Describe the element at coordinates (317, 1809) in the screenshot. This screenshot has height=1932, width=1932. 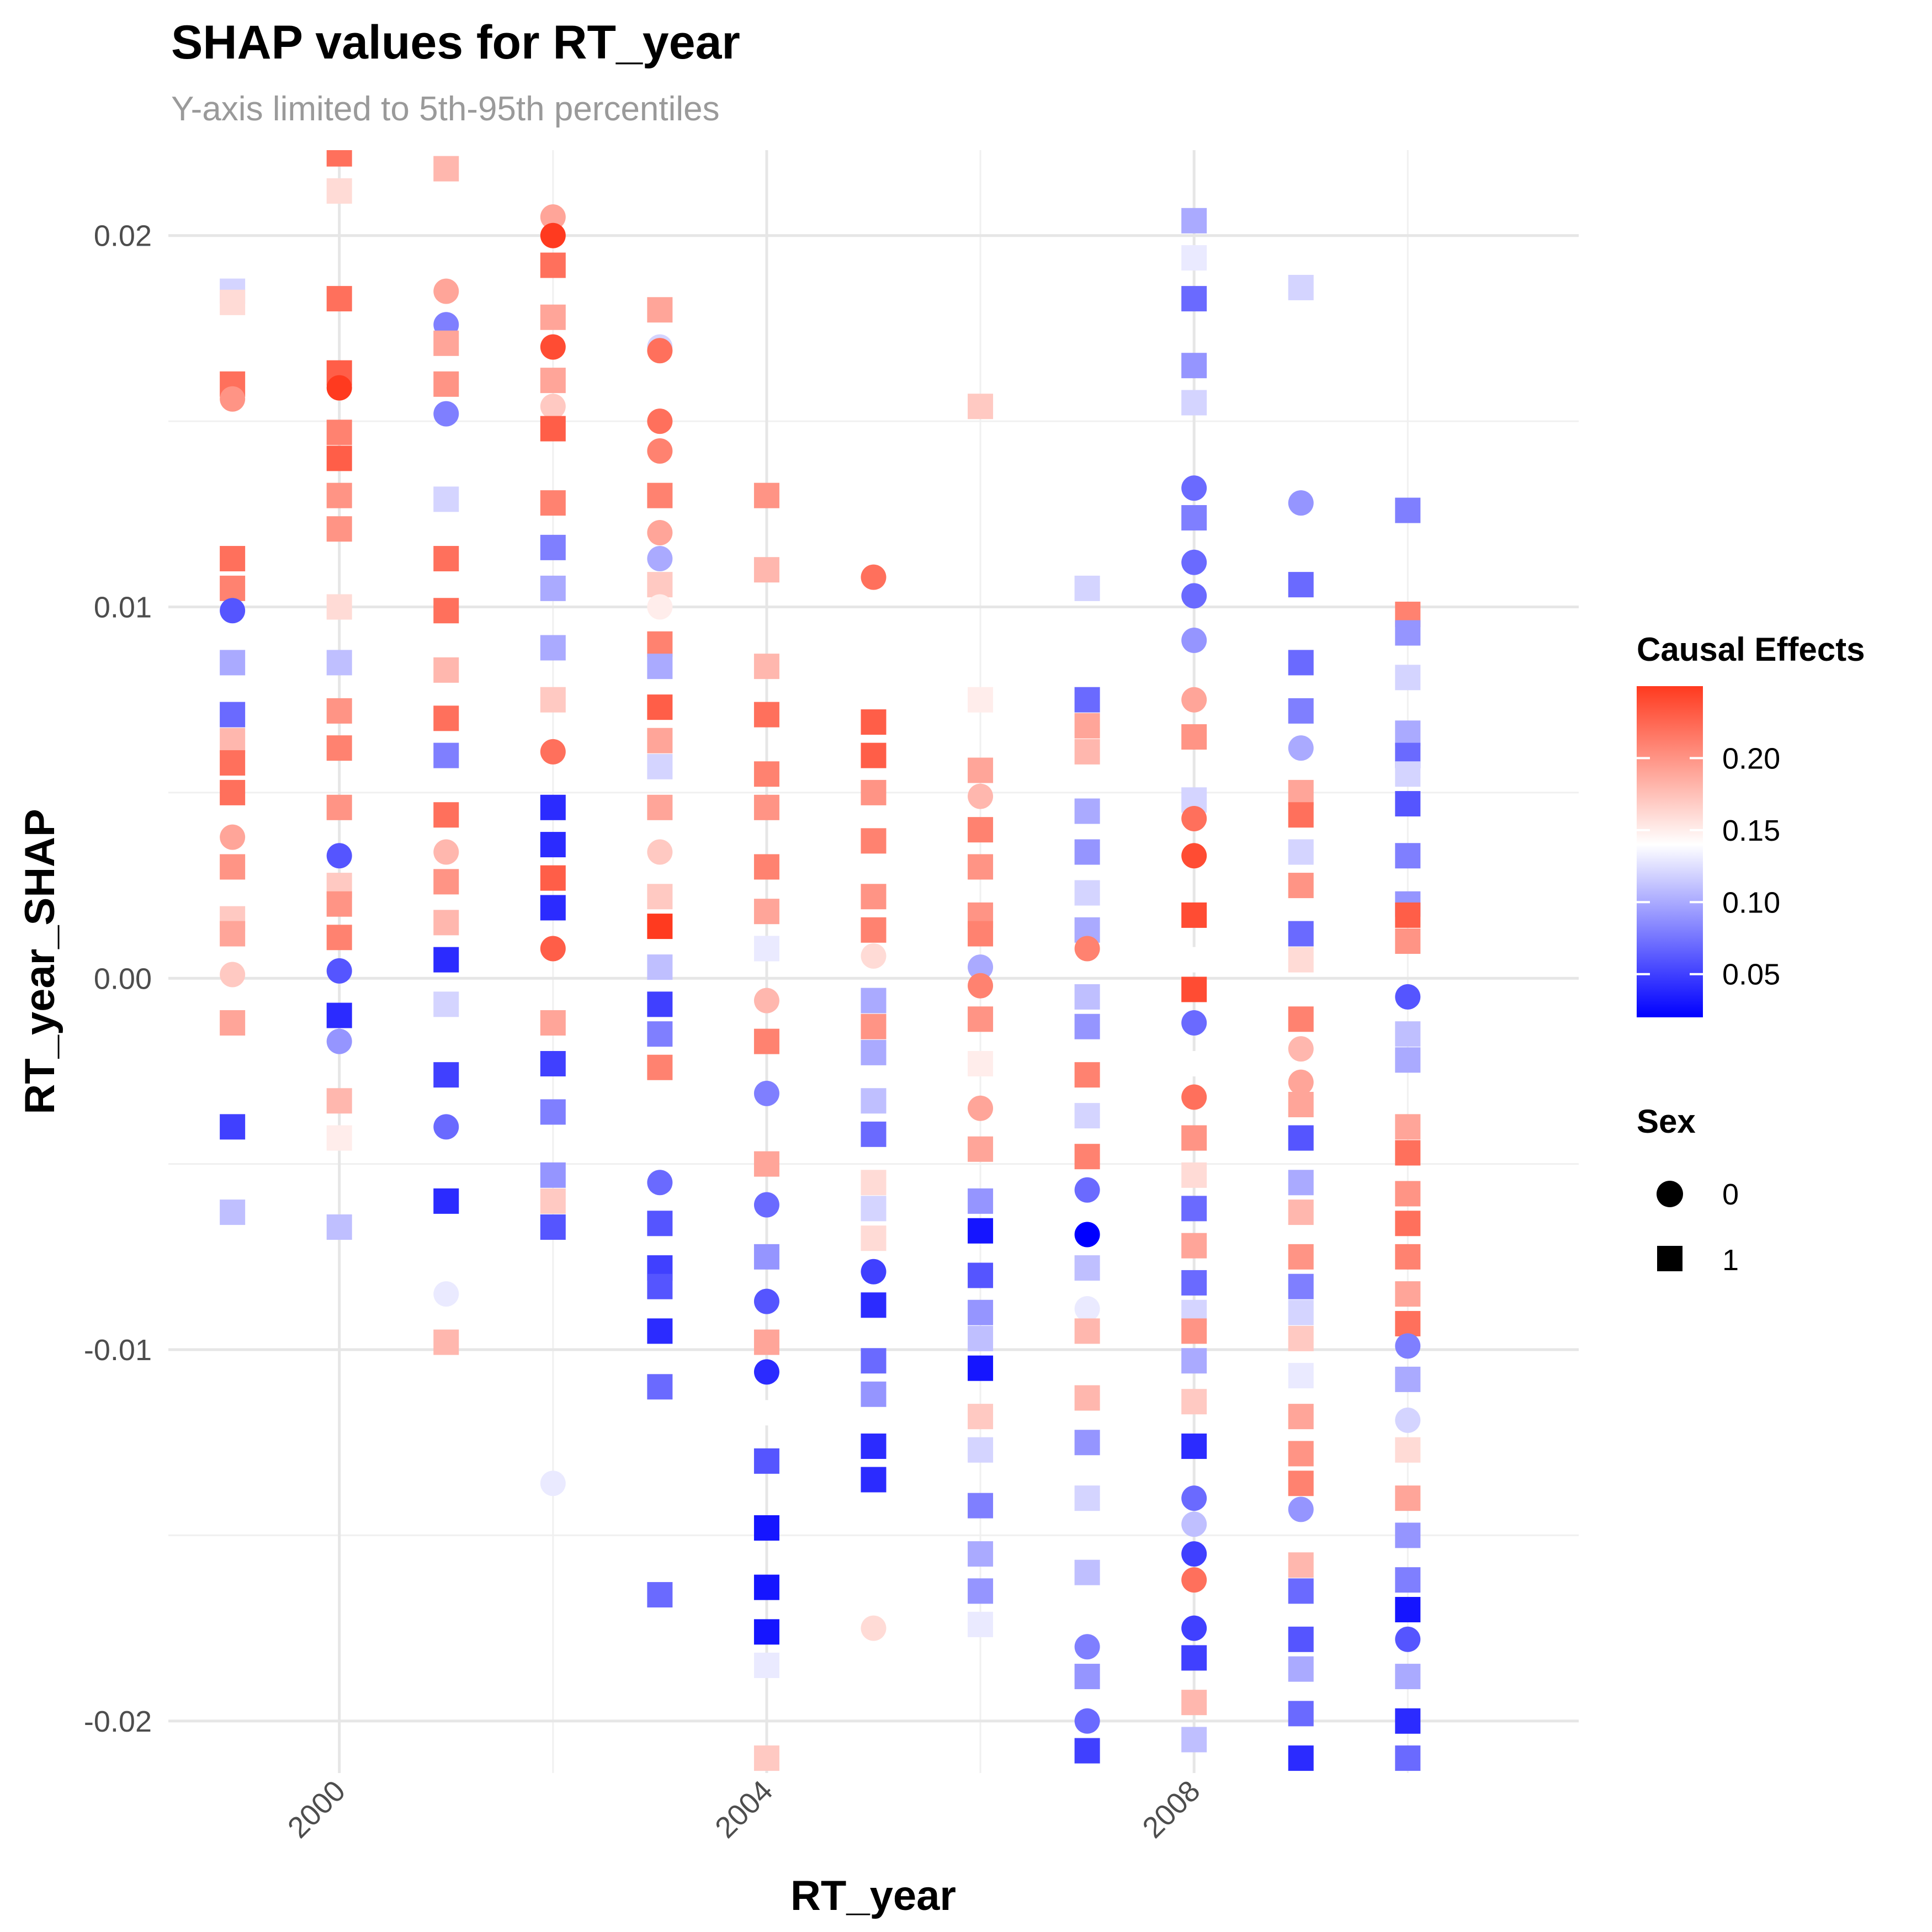
I see `x-tick-label: 2000` at that location.